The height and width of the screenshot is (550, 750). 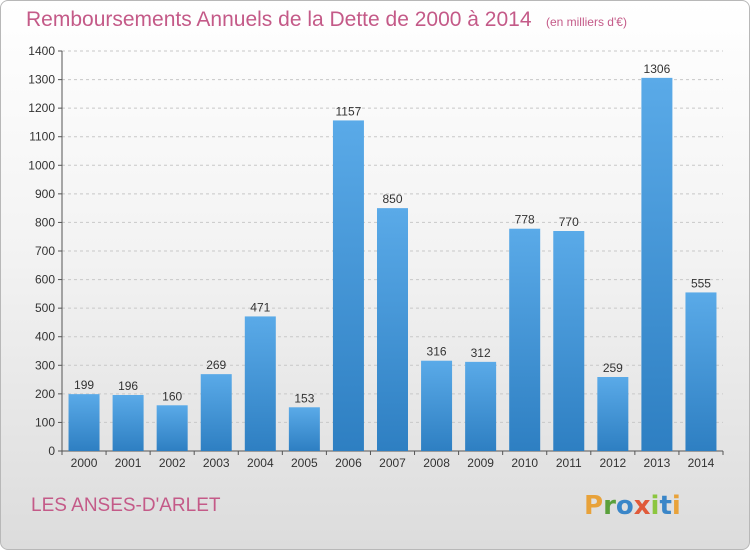 What do you see at coordinates (126, 505) in the screenshot?
I see `commune-name: LES ANSES-D'ARLET` at bounding box center [126, 505].